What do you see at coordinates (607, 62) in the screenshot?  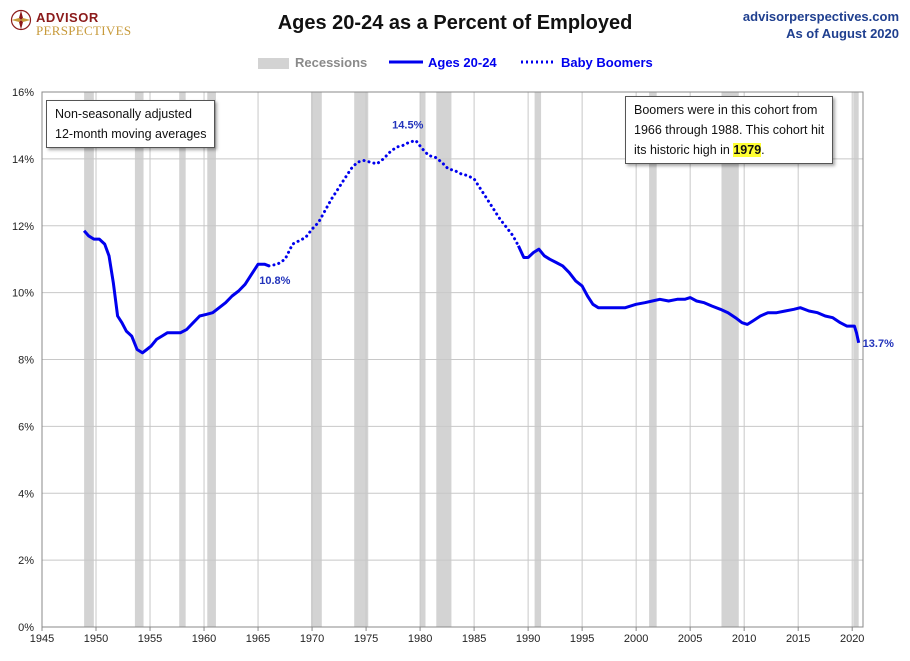 I see `legend-label-boomers: Baby Boomers` at bounding box center [607, 62].